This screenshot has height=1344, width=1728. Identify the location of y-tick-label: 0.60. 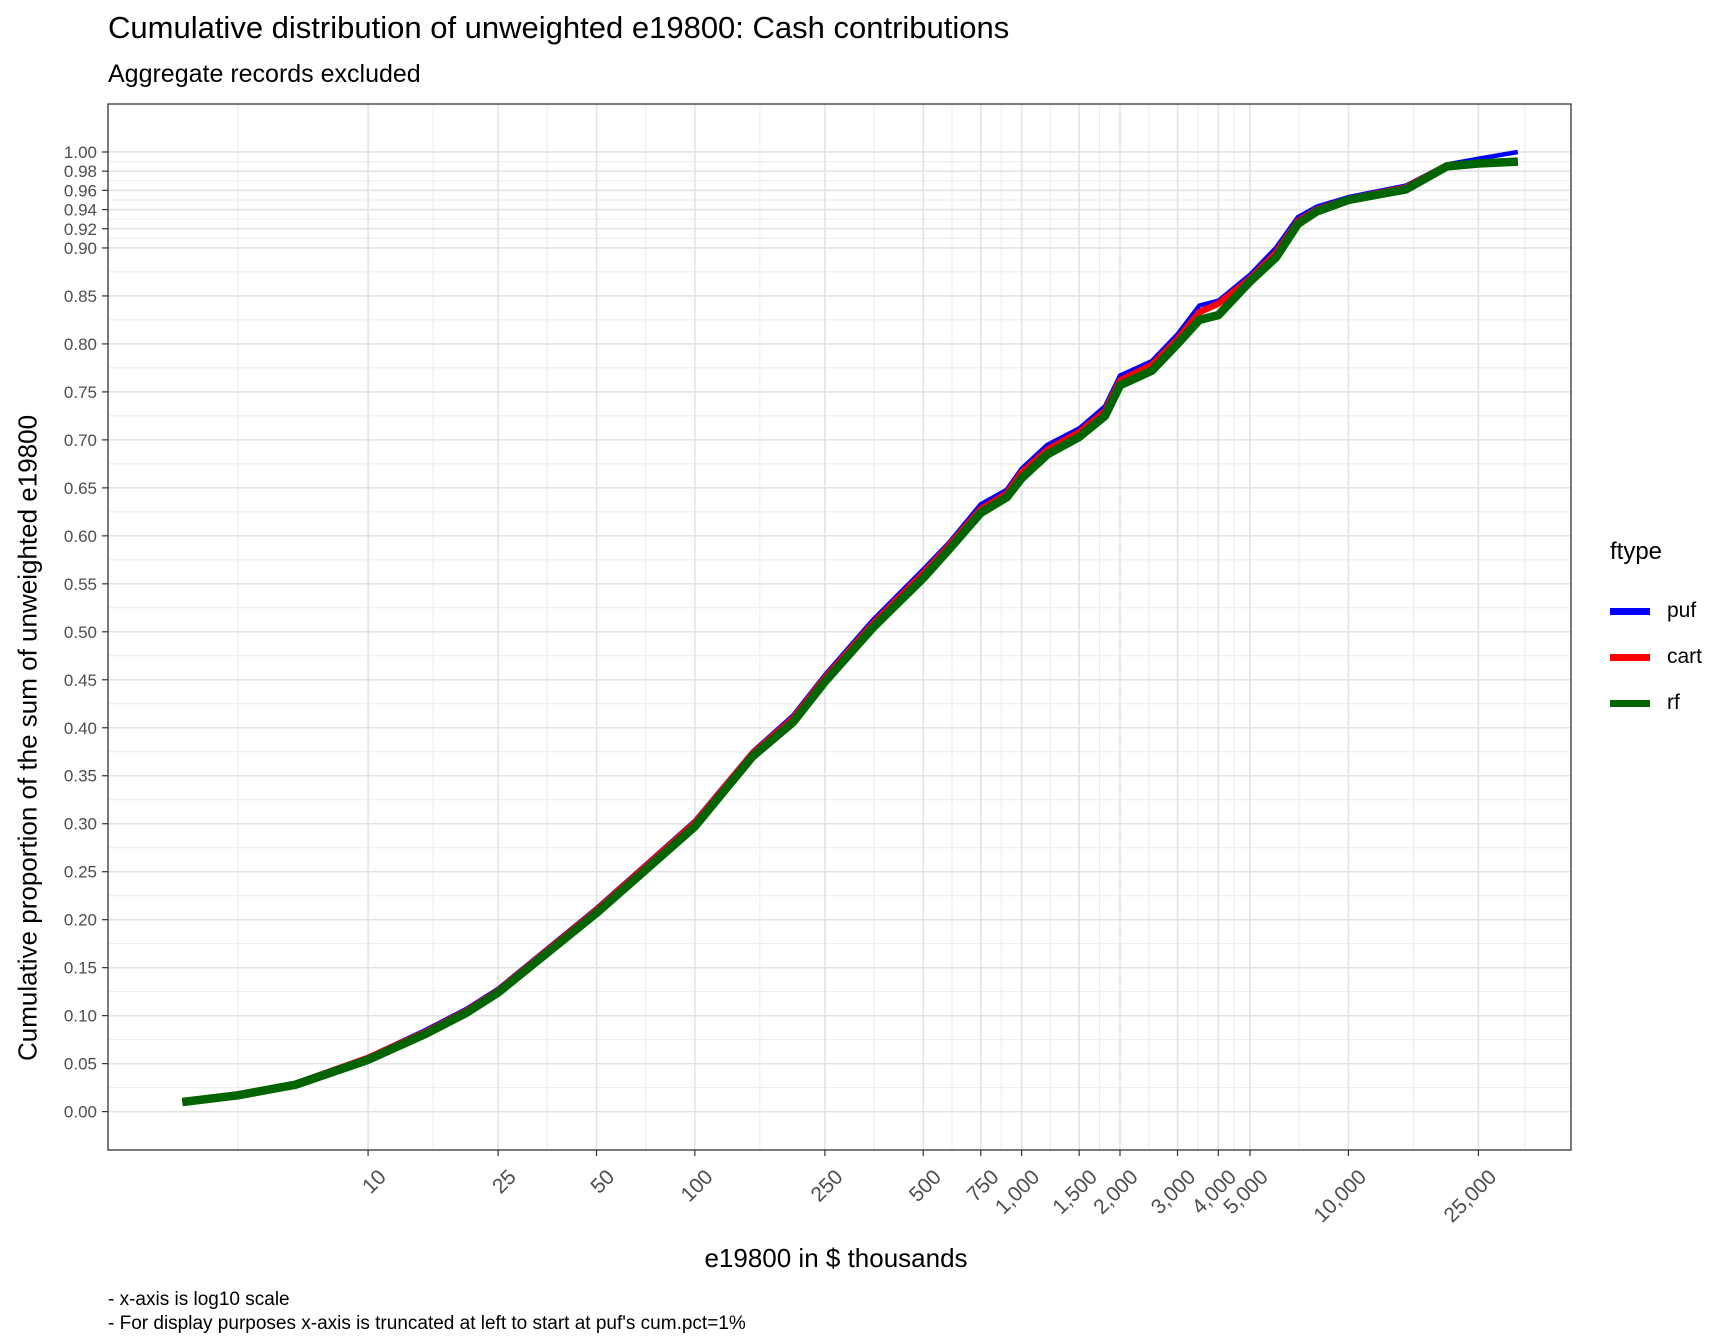
(80, 536).